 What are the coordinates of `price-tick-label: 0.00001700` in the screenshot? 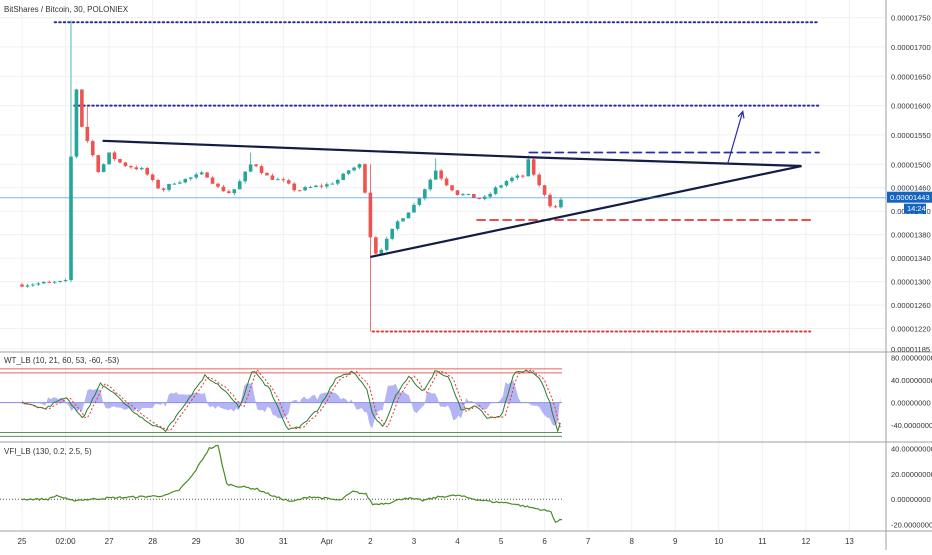 It's located at (911, 47).